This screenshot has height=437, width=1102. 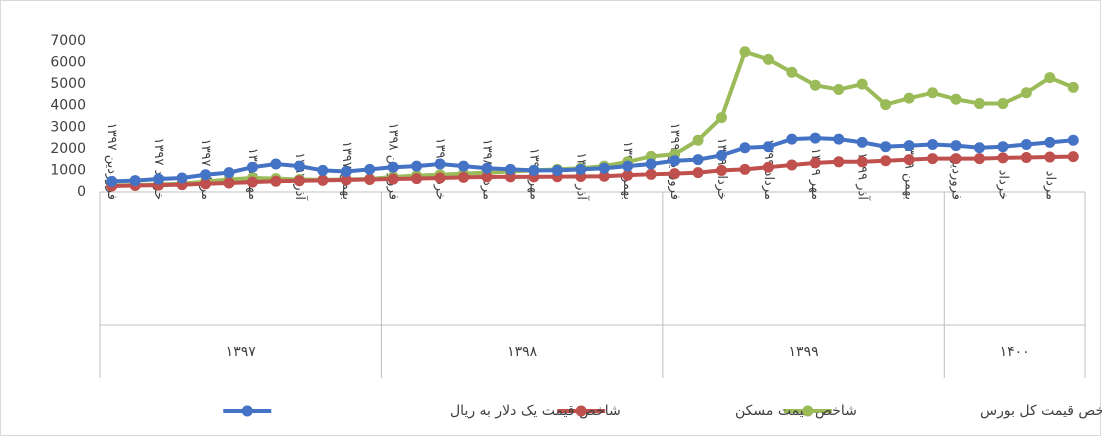 I want to click on group-label: ۱۳۹۷, so click(x=241, y=352).